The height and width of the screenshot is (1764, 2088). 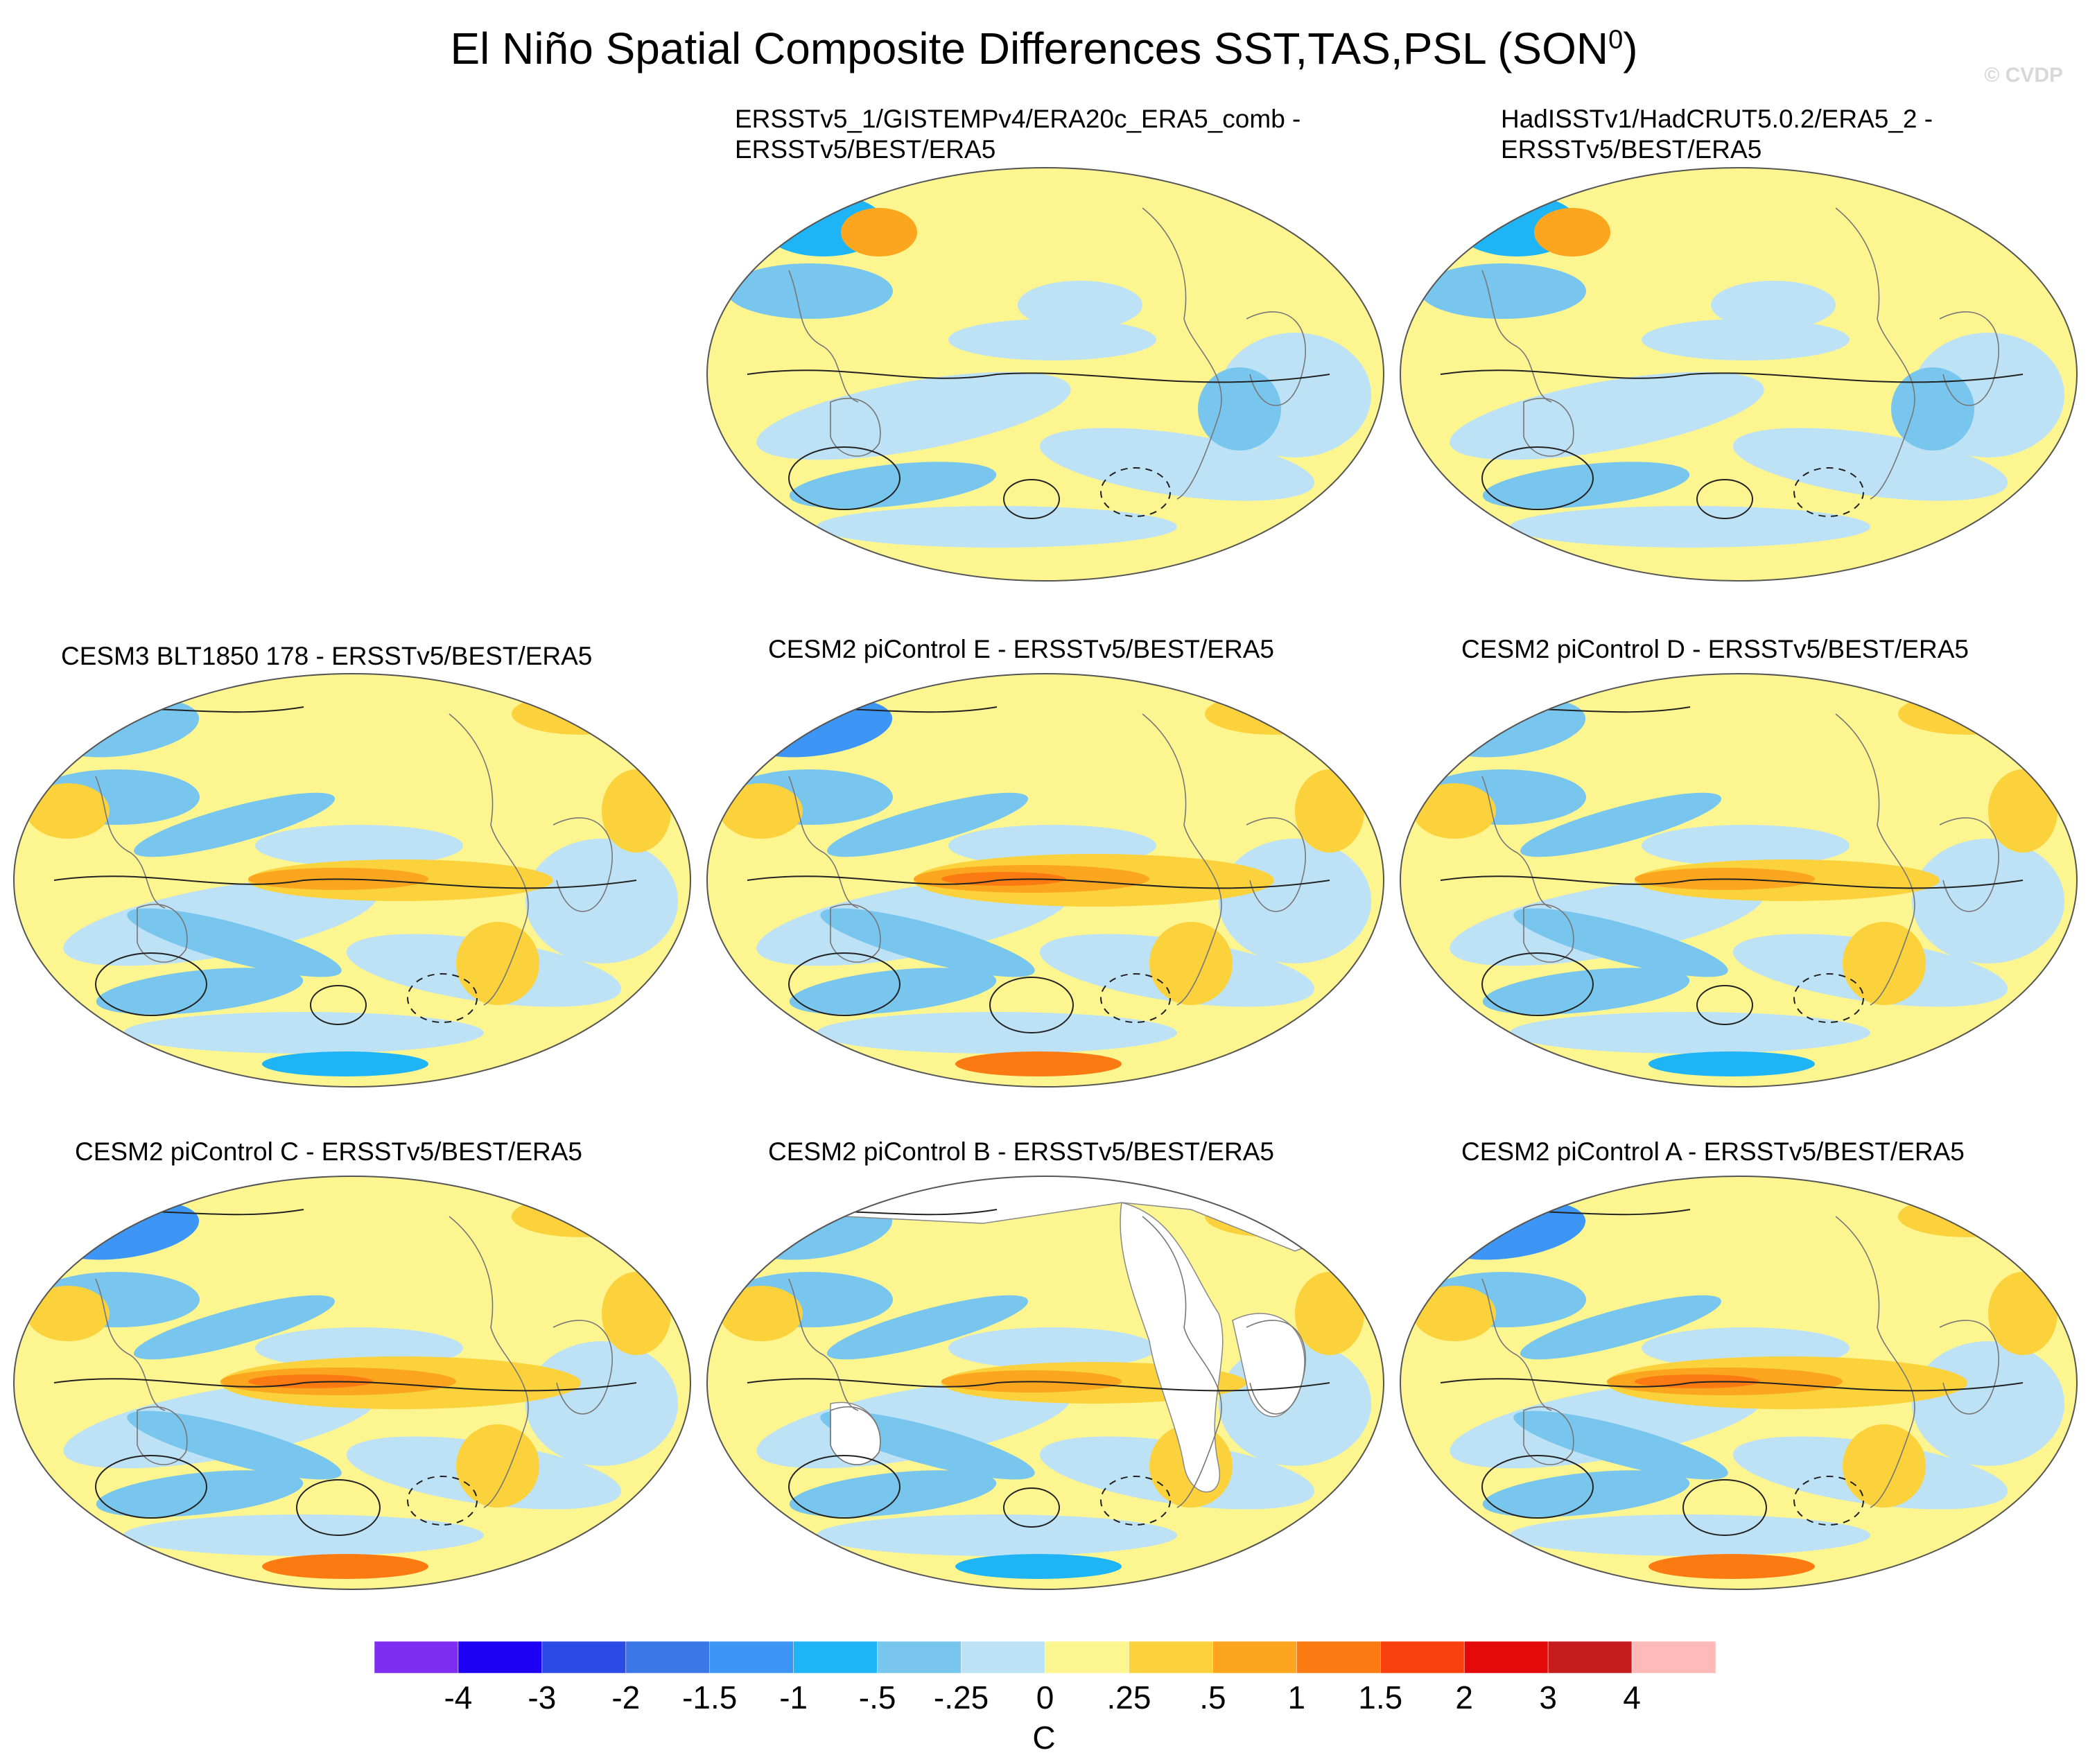 What do you see at coordinates (1021, 1151) in the screenshot?
I see `panel-title-picB: CESM2 piControl B - ERSSTv5/BEST/ERA5` at bounding box center [1021, 1151].